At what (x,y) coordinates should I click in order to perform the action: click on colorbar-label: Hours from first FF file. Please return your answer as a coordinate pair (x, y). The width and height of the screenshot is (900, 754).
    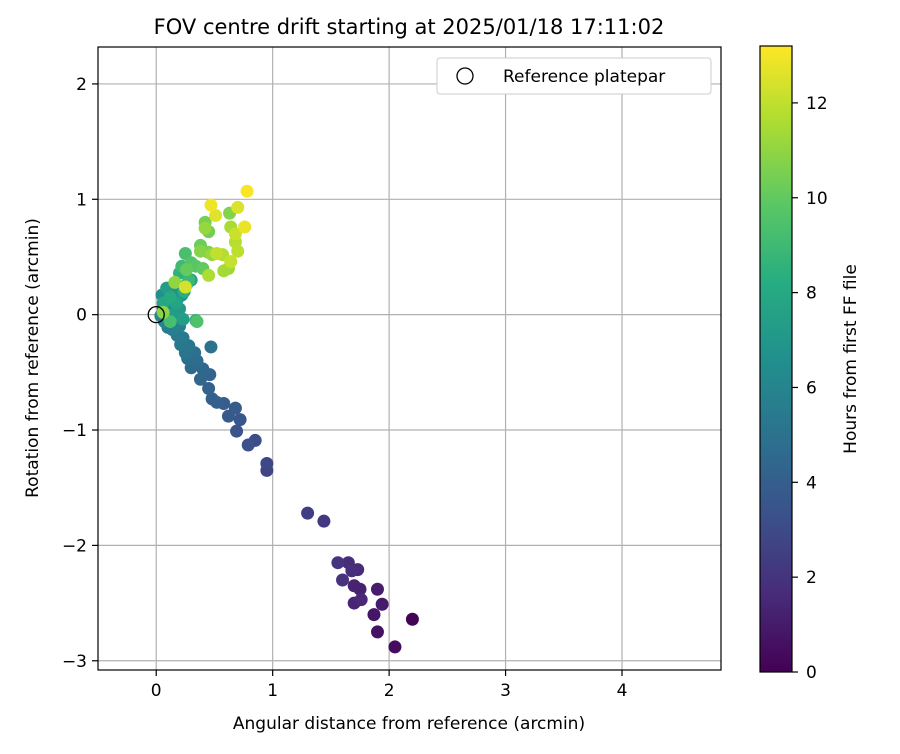
    Looking at the image, I should click on (851, 359).